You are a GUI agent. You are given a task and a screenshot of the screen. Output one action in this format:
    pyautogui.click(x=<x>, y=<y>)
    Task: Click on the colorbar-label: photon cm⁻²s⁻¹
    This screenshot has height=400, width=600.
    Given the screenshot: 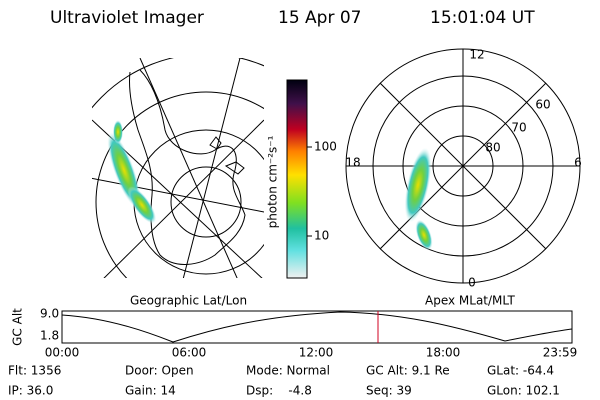 What is the action you would take?
    pyautogui.click(x=273, y=181)
    